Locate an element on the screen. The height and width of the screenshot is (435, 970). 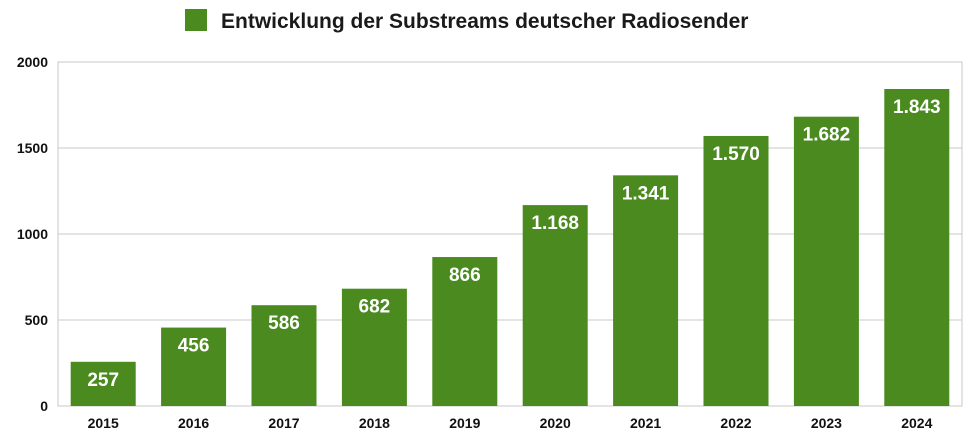
y-axis: 0 500 1000 1500 2000 is located at coordinates (32, 234).